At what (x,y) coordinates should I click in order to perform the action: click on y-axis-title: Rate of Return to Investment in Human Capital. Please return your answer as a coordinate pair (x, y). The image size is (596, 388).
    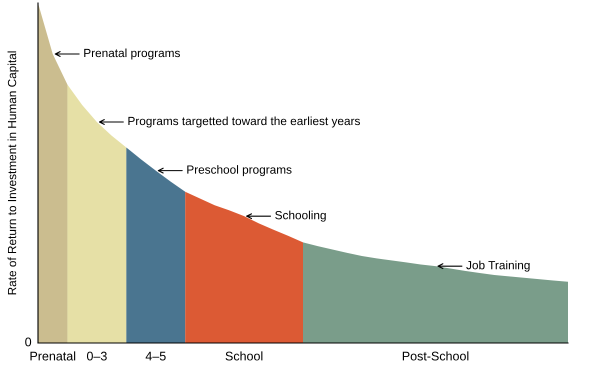
    Looking at the image, I should click on (13, 172).